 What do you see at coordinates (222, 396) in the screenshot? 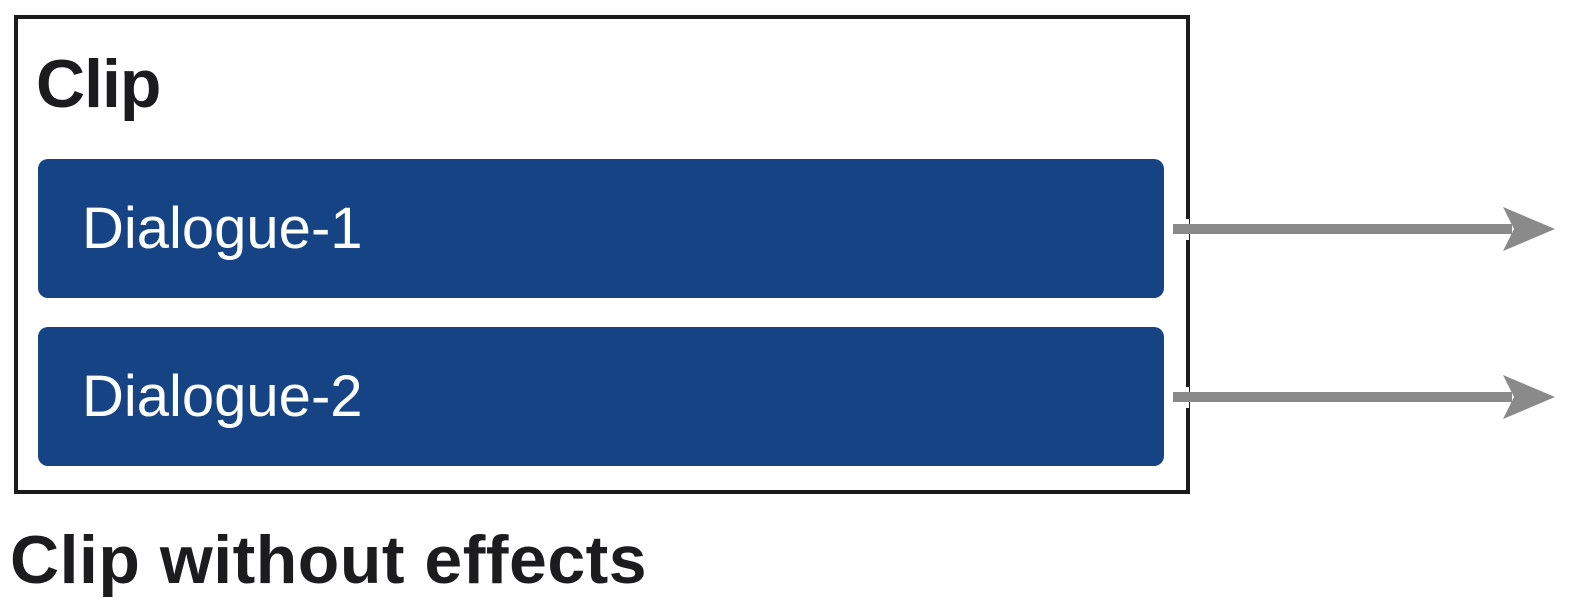
I see `dialogue-2-label: Dialogue-2` at bounding box center [222, 396].